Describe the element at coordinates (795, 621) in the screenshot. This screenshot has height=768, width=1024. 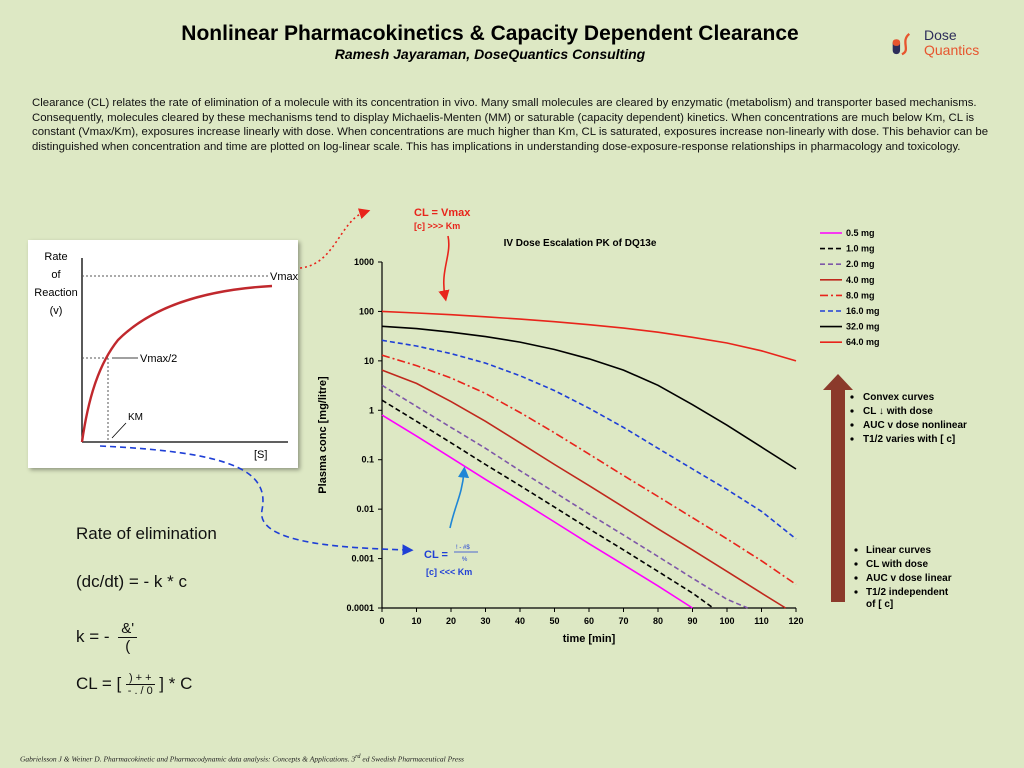
I see `x-tick-label: 120` at that location.